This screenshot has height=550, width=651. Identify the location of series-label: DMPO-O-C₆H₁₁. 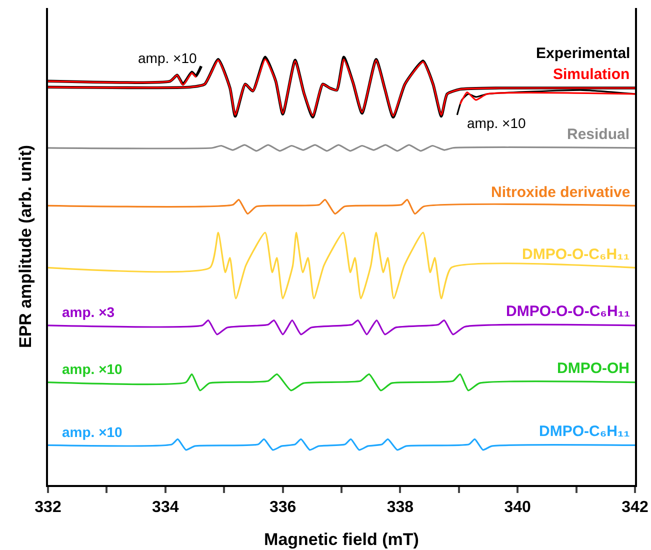
(576, 254).